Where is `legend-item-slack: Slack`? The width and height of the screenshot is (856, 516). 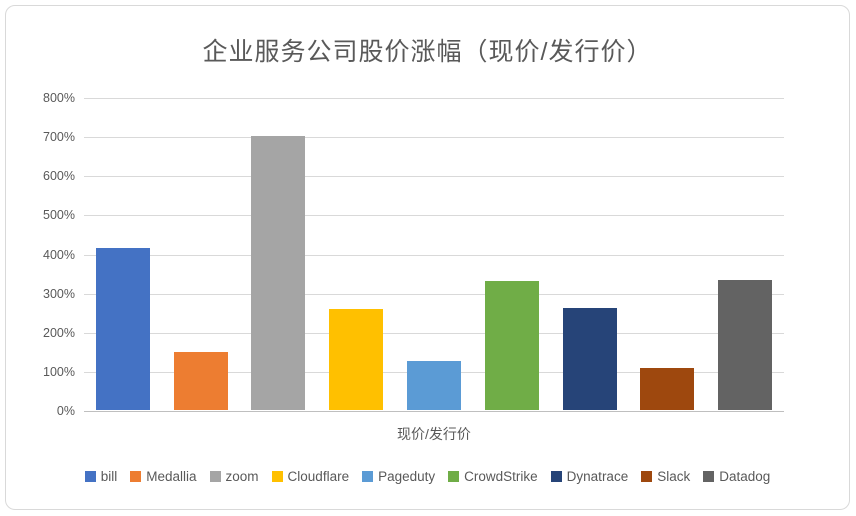
legend-item-slack: Slack is located at coordinates (665, 476).